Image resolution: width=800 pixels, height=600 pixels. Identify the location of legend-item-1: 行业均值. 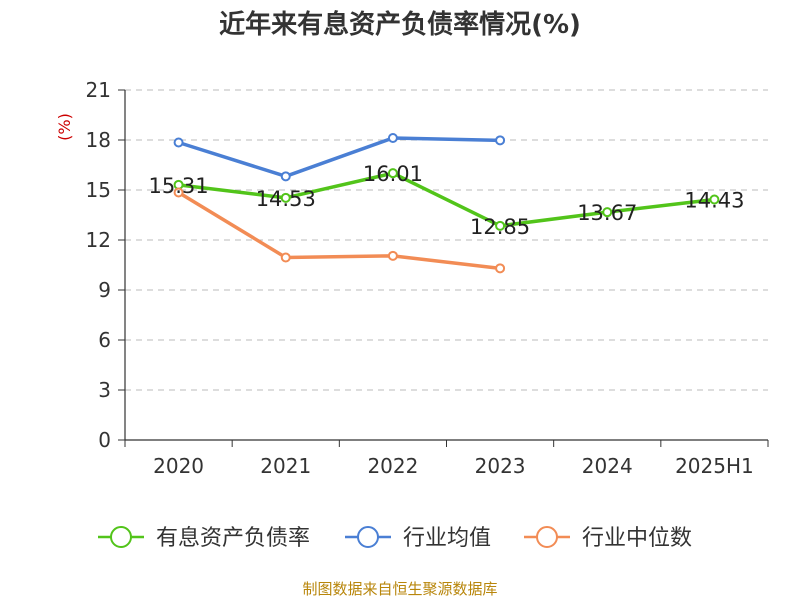
(418, 538).